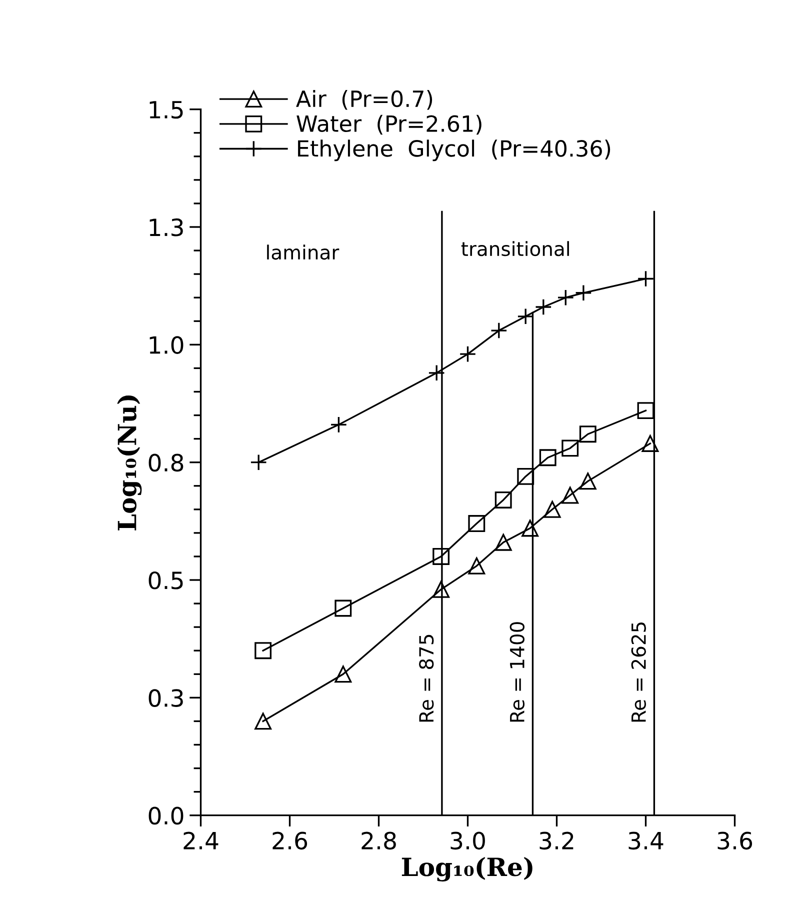 The image size is (803, 911). Describe the element at coordinates (364, 100) in the screenshot. I see `legend-label: Air (Pr=0.7)` at that location.